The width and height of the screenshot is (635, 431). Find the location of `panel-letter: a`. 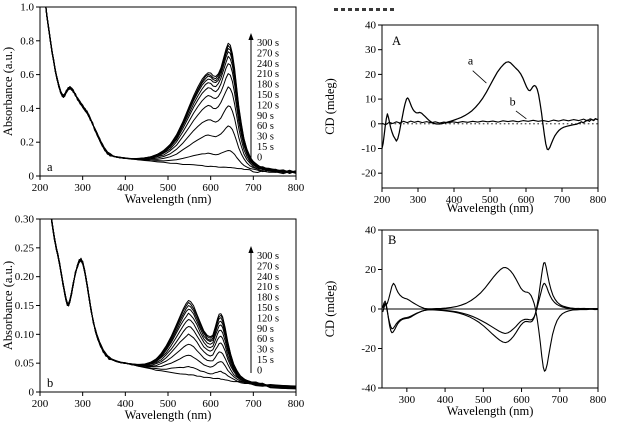

panel-letter: a is located at coordinates (50, 167).